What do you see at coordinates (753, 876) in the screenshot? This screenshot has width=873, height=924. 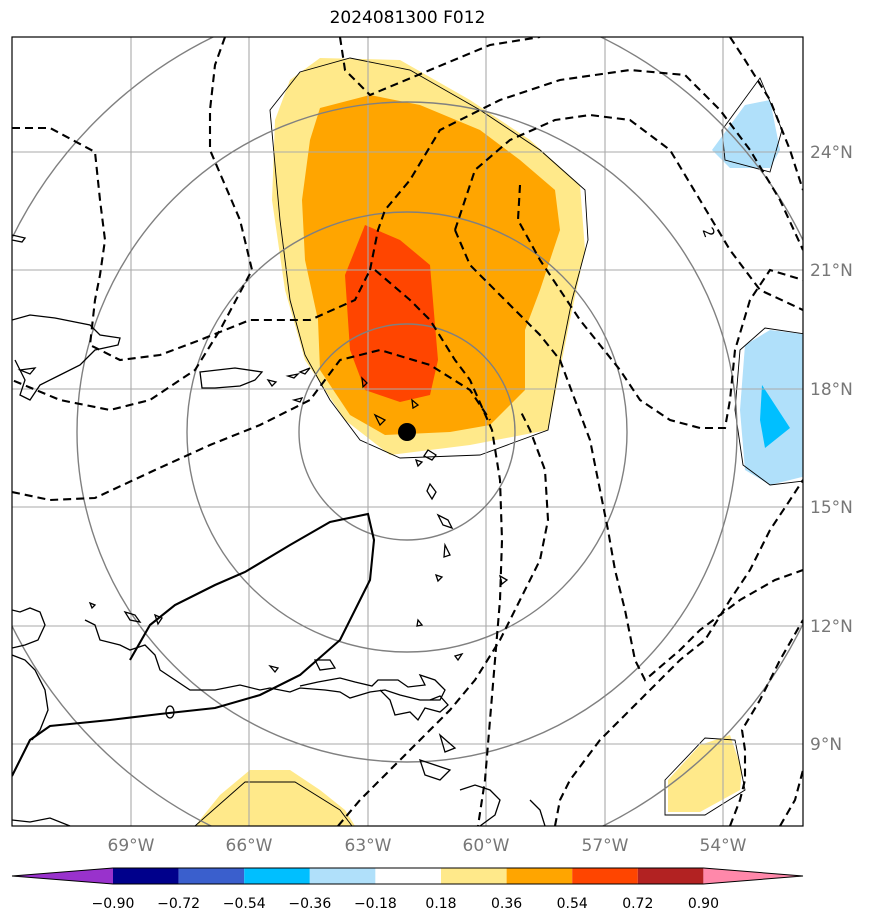 I see `colorbar-arrow-right` at bounding box center [753, 876].